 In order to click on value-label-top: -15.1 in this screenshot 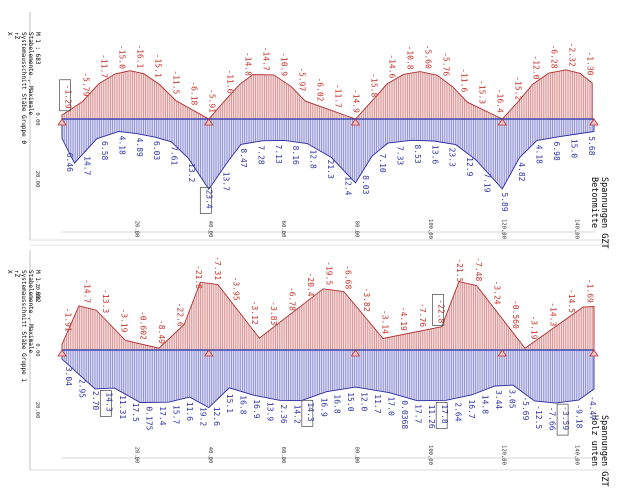, I will do `click(158, 66)`.